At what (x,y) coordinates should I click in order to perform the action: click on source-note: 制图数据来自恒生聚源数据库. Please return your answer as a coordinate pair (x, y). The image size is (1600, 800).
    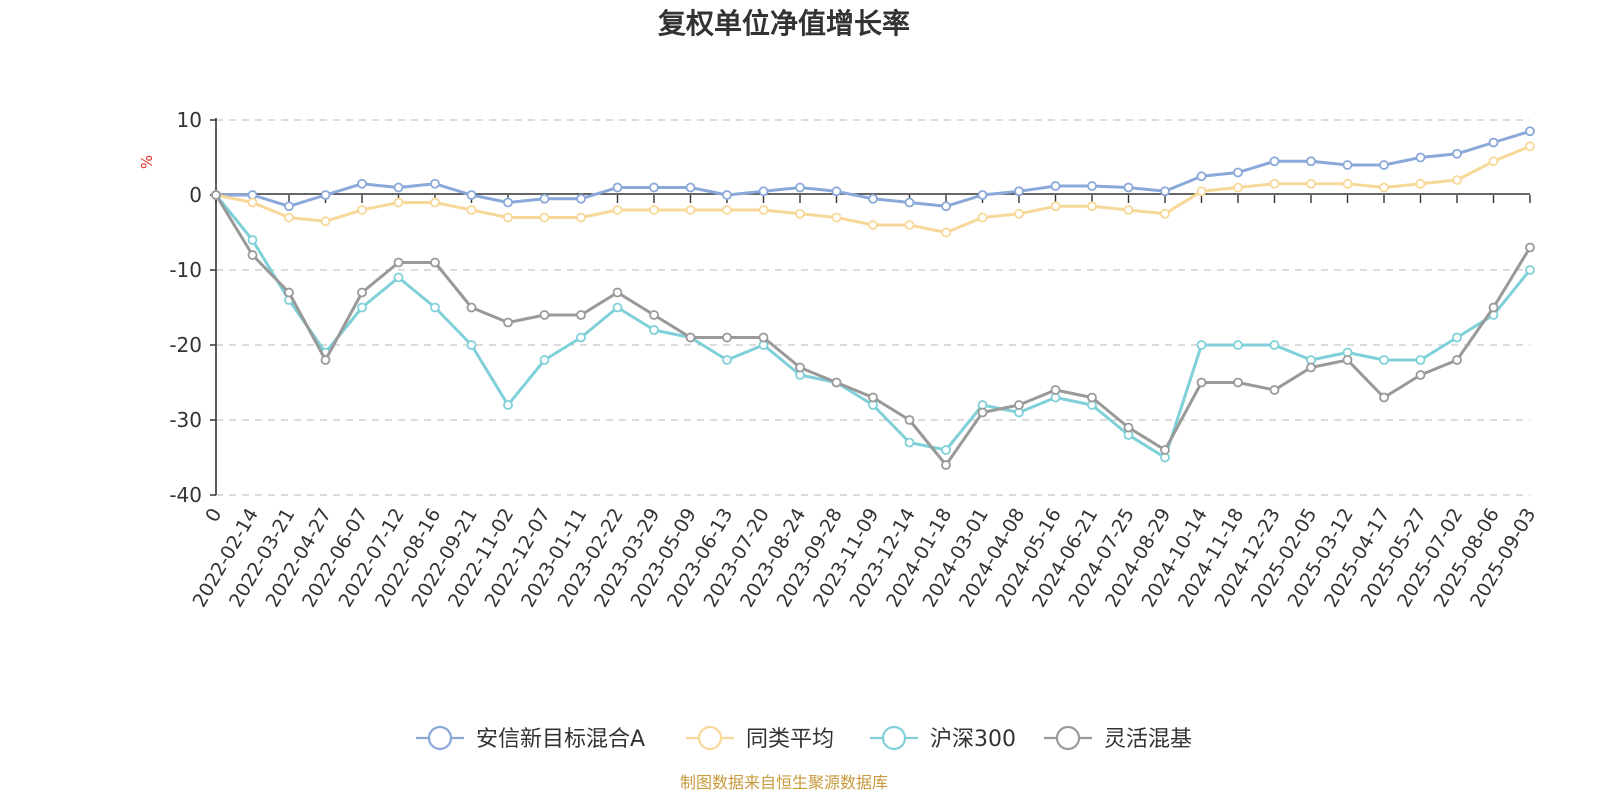
    Looking at the image, I should click on (784, 782).